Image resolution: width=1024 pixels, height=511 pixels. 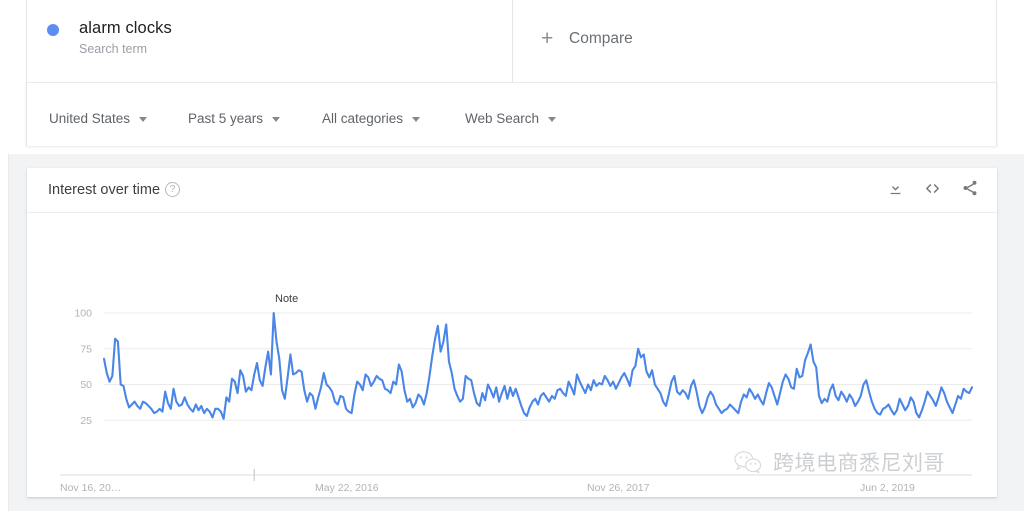 I want to click on filter-category: All categories, so click(x=371, y=118).